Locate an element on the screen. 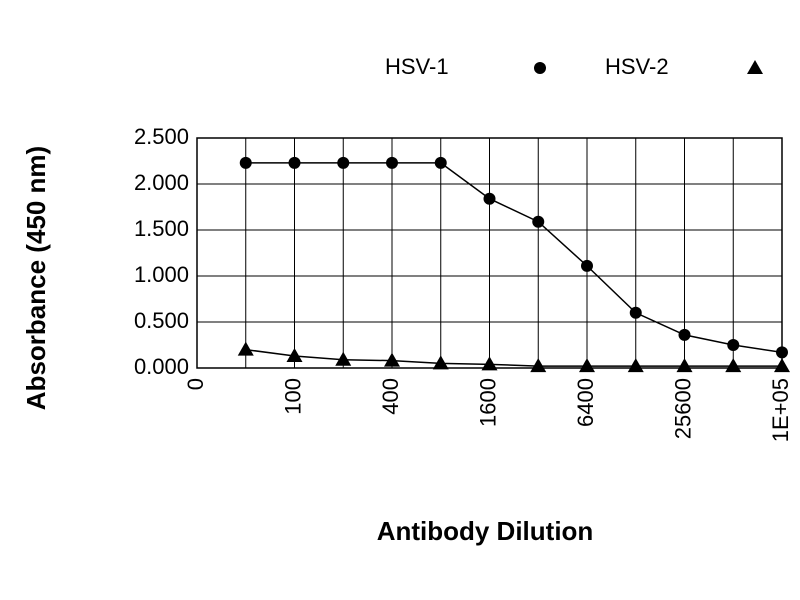 The height and width of the screenshot is (600, 800). y-tick-label: 1.000 is located at coordinates (161, 274).